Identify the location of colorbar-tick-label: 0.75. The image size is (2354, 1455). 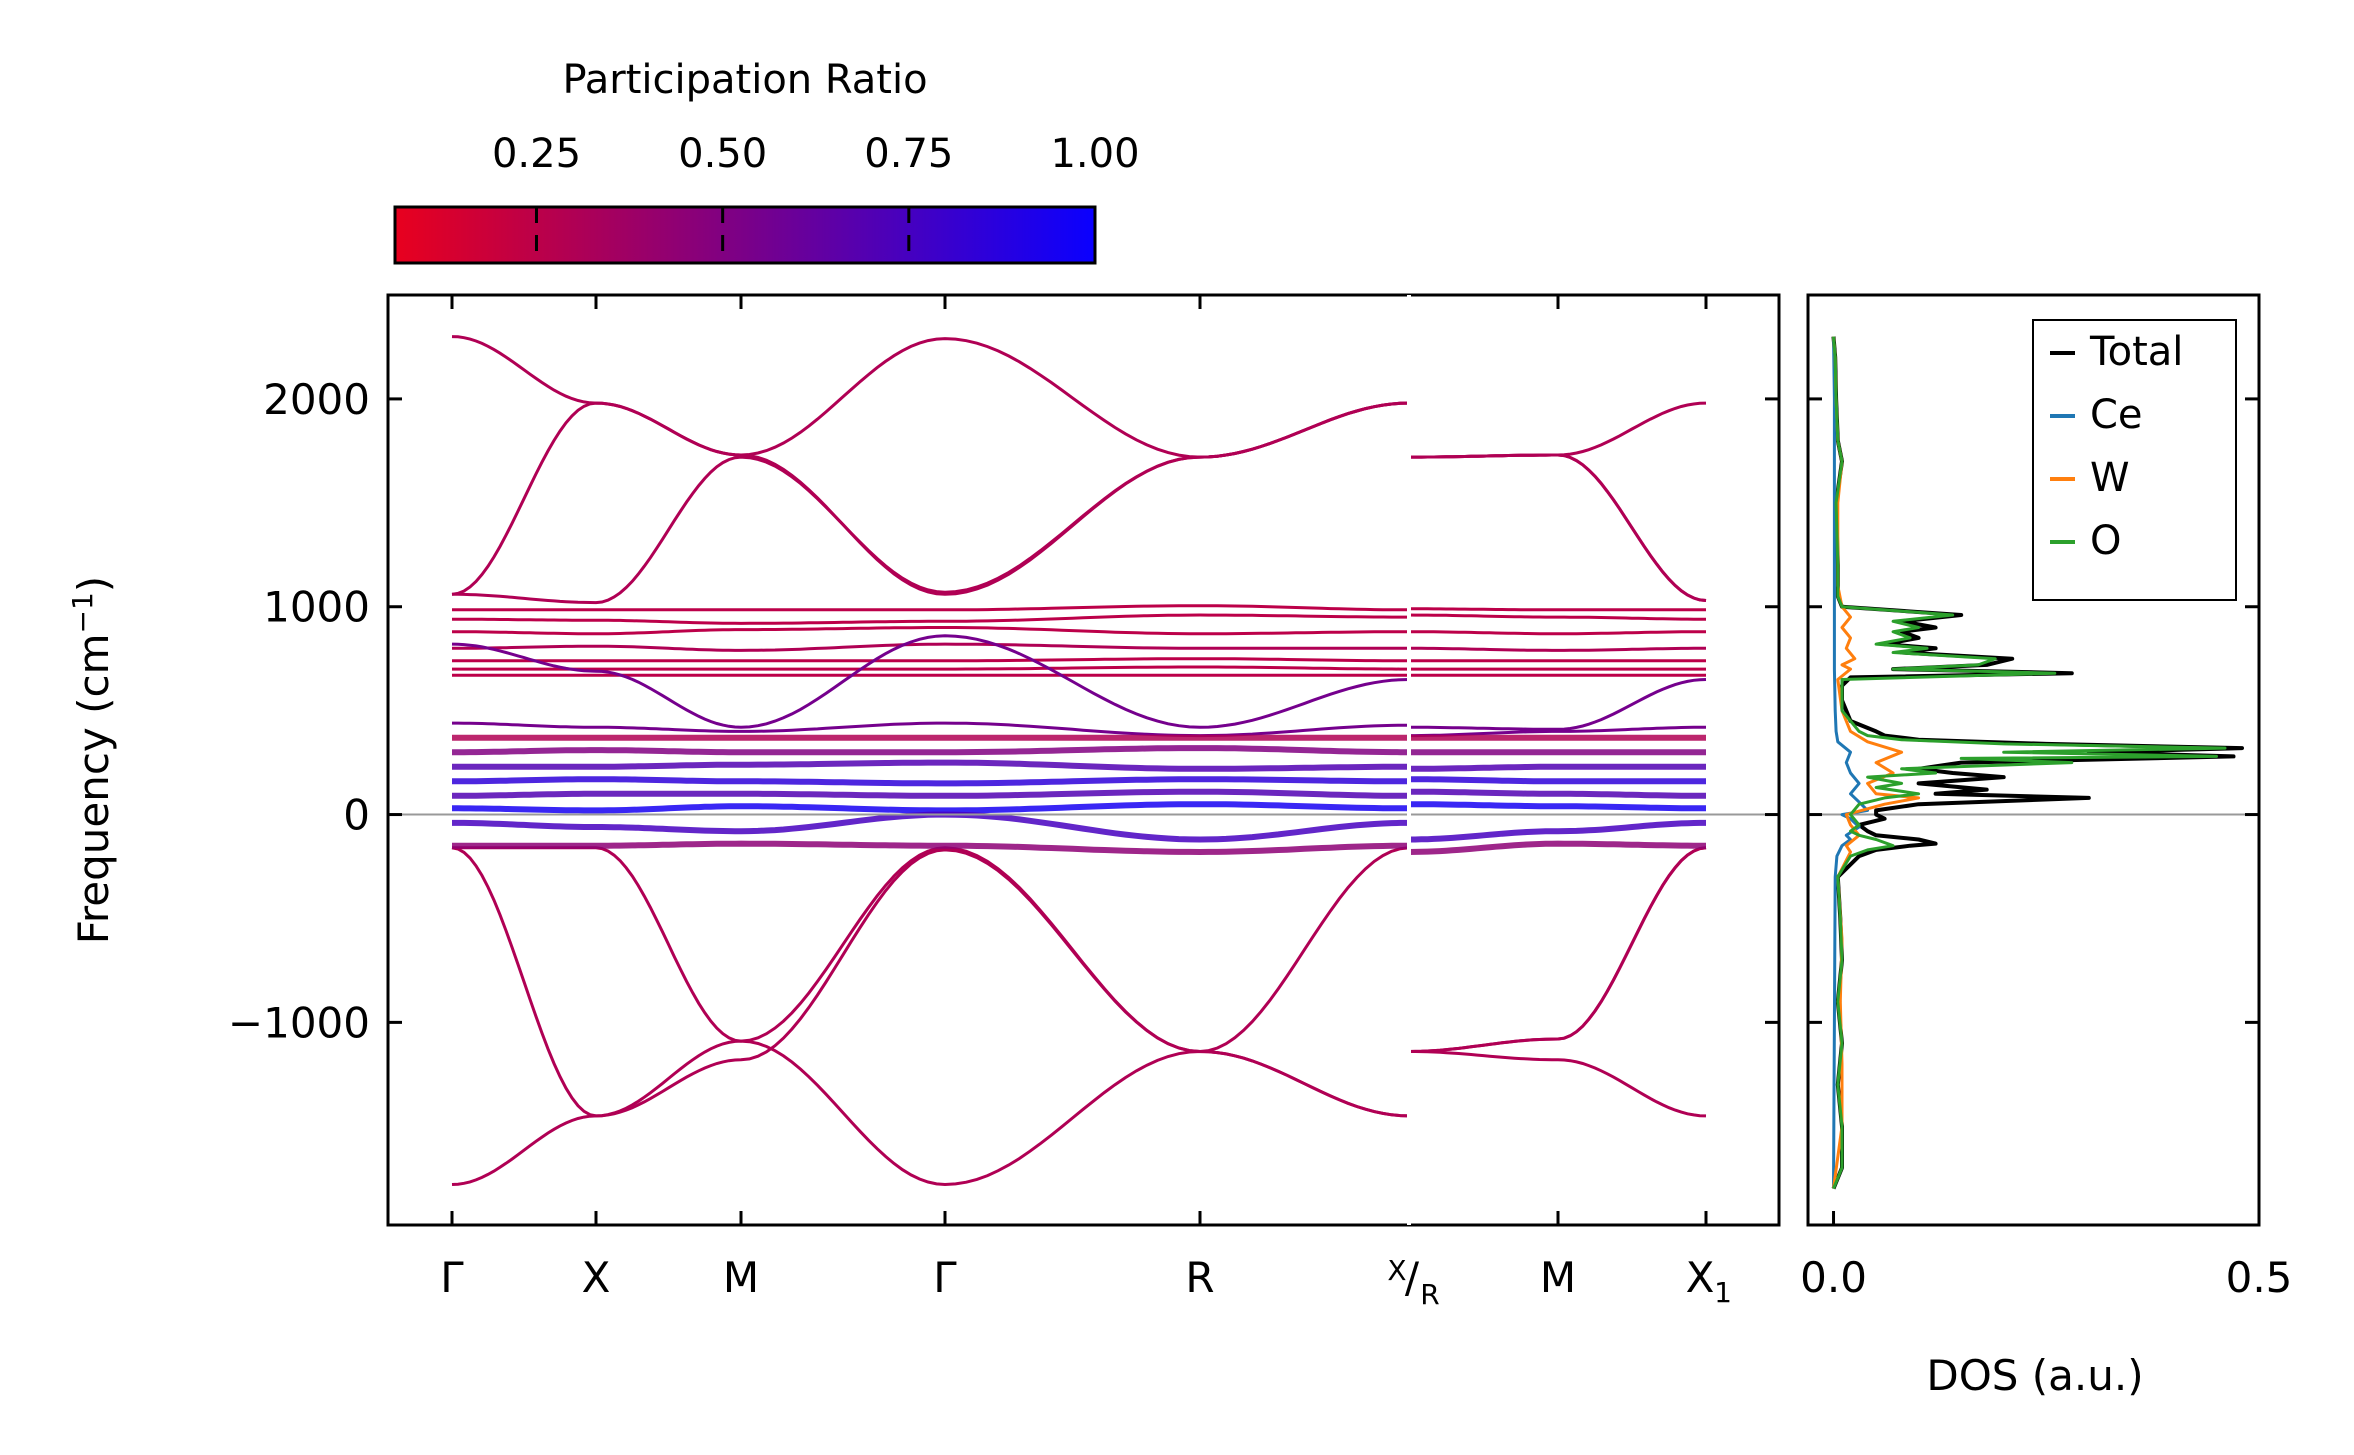
(908, 154).